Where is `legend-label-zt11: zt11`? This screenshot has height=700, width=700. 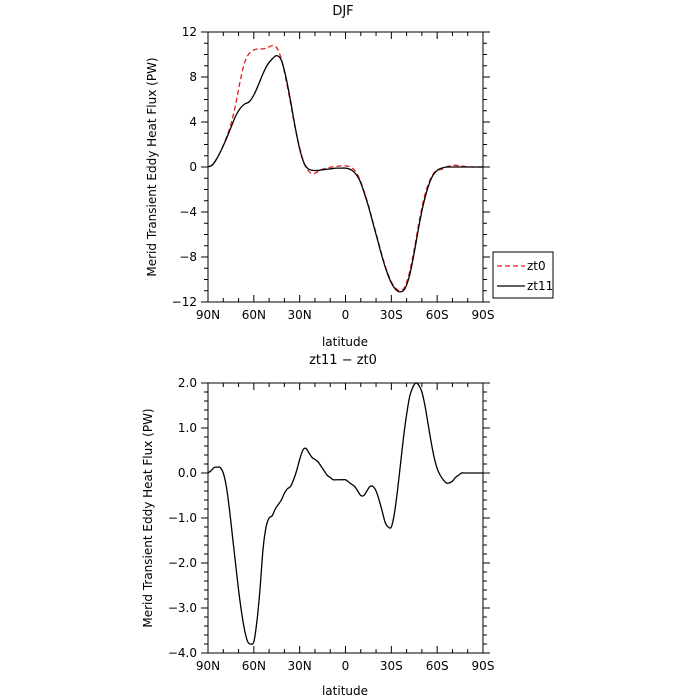 legend-label-zt11: zt11 is located at coordinates (540, 286).